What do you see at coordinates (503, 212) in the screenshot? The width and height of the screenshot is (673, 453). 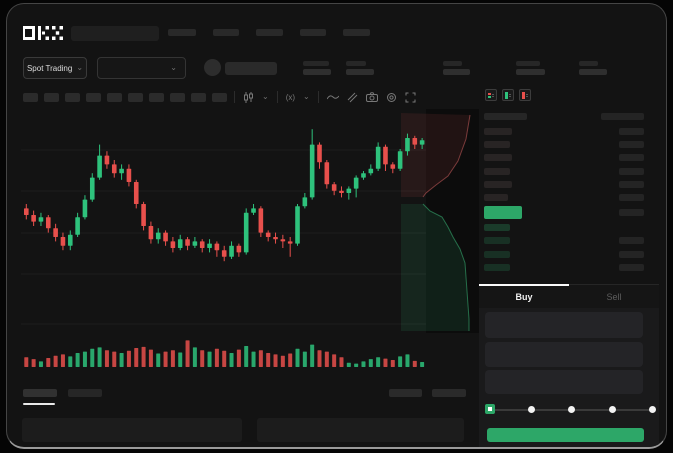 I see `last-price-badge` at bounding box center [503, 212].